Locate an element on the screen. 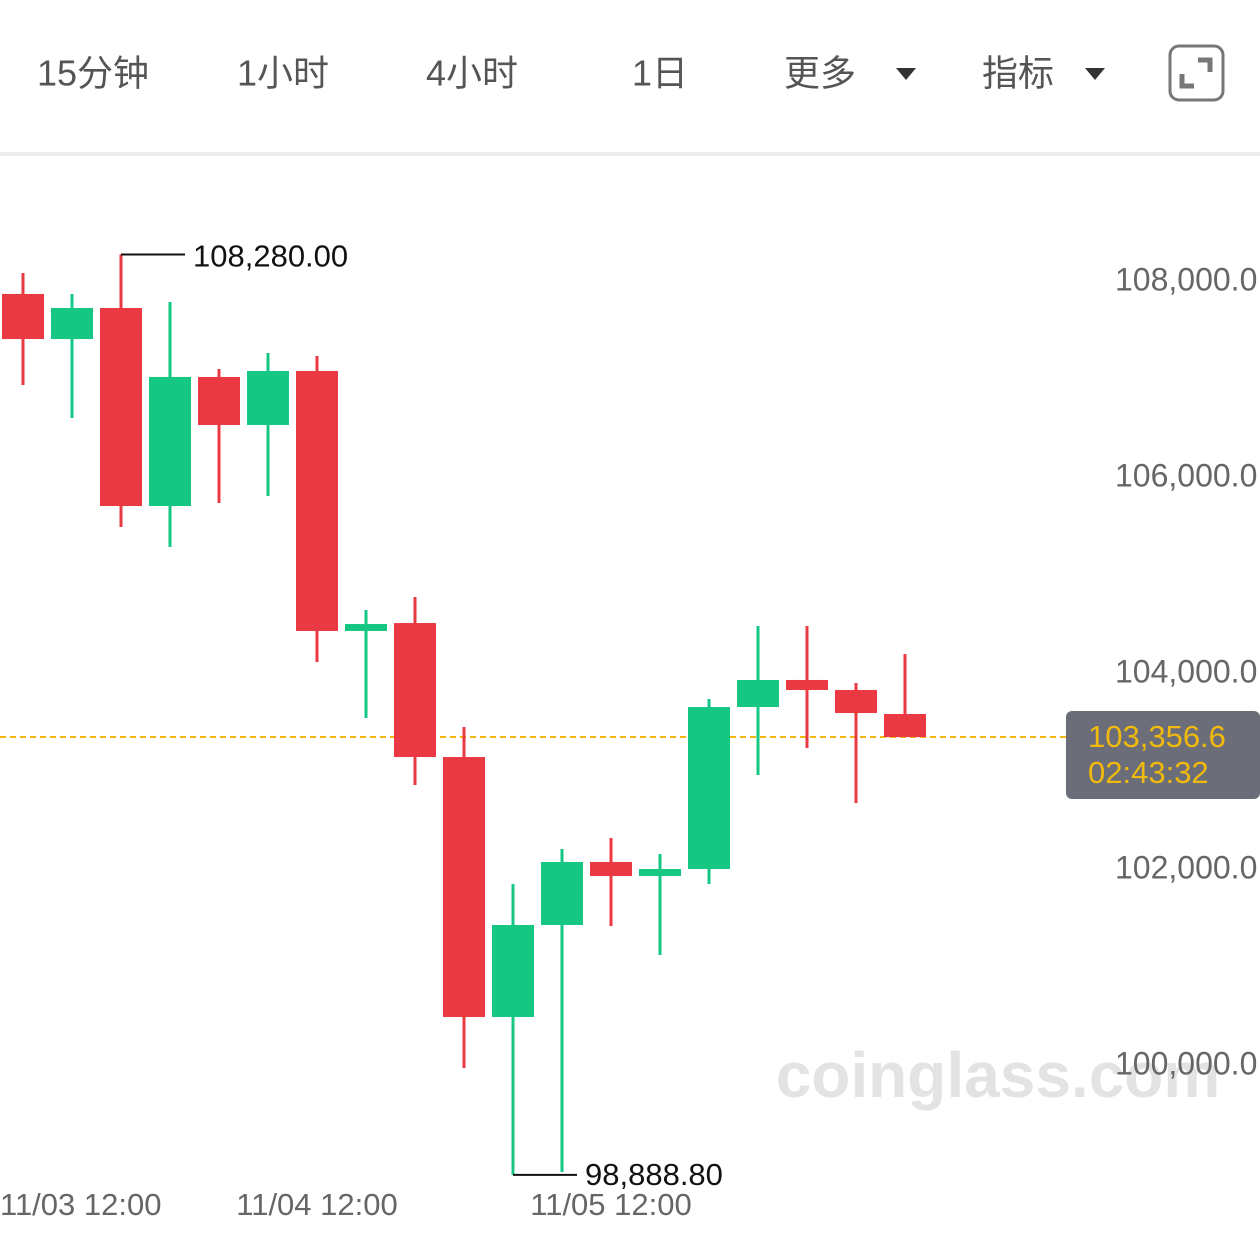 The width and height of the screenshot is (1260, 1238). watermark: coinglass.com is located at coordinates (998, 1075).